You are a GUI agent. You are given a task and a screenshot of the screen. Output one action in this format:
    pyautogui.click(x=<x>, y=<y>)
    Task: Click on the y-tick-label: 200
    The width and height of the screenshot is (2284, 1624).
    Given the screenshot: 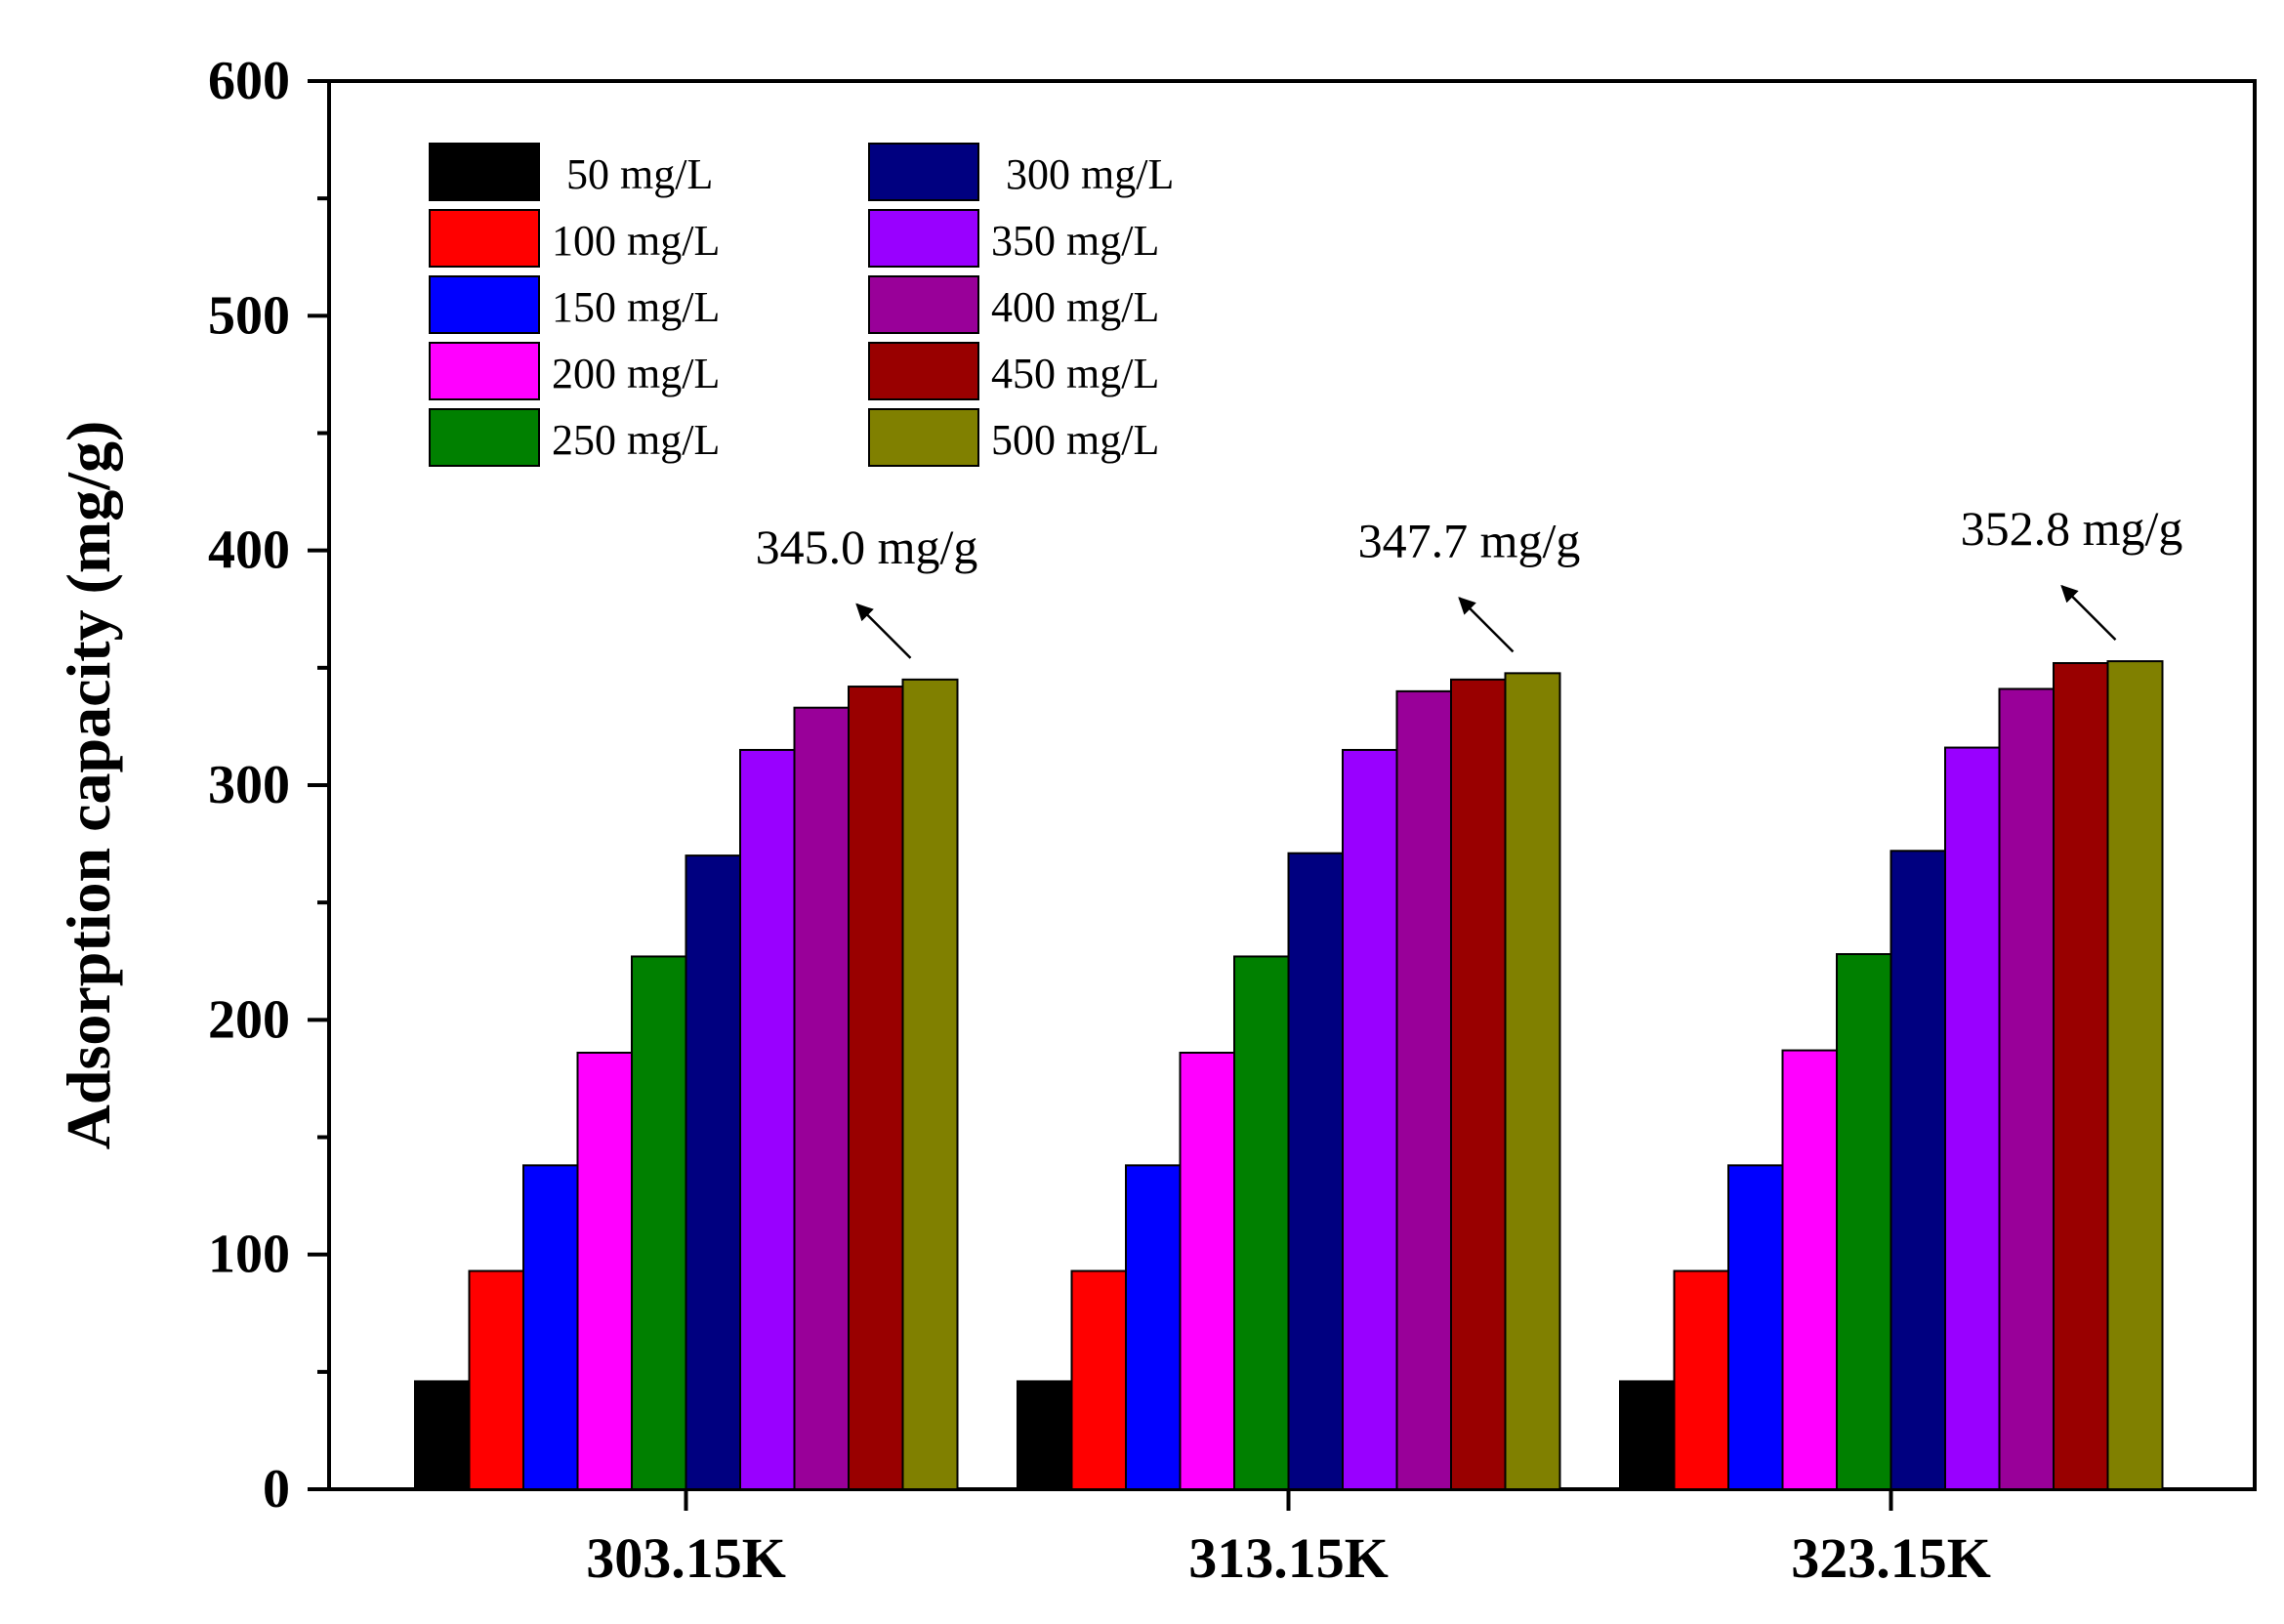 What is the action you would take?
    pyautogui.click(x=249, y=1019)
    